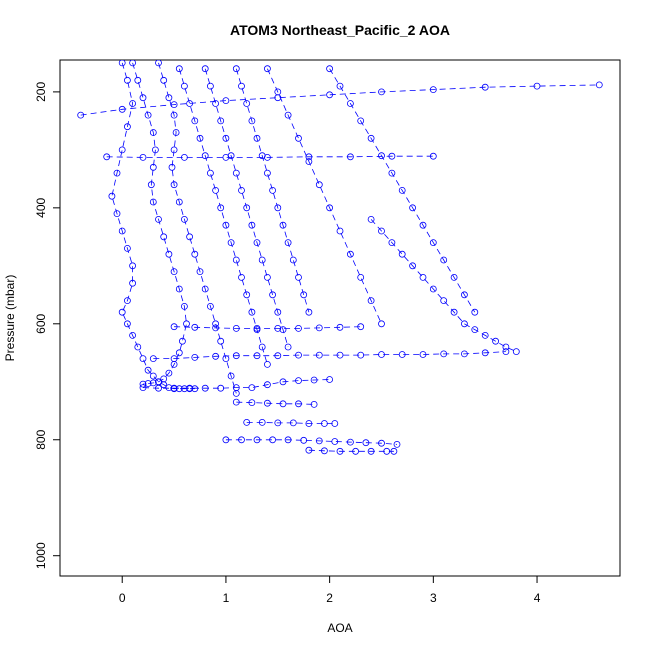 Image resolution: width=650 pixels, height=650 pixels. Describe the element at coordinates (433, 598) in the screenshot. I see `x-tick-label: 3` at that location.